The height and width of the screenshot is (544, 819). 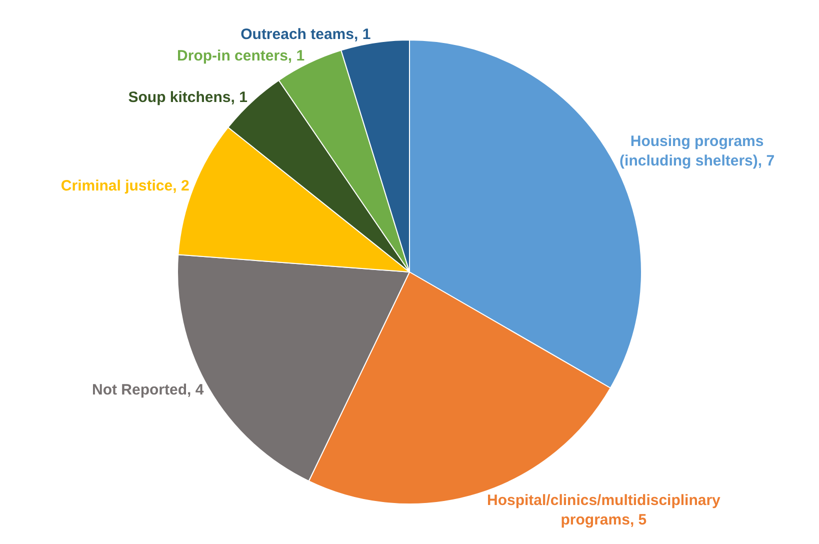 I want to click on slice-label: Housing programs (including shelters), 7, so click(x=697, y=151).